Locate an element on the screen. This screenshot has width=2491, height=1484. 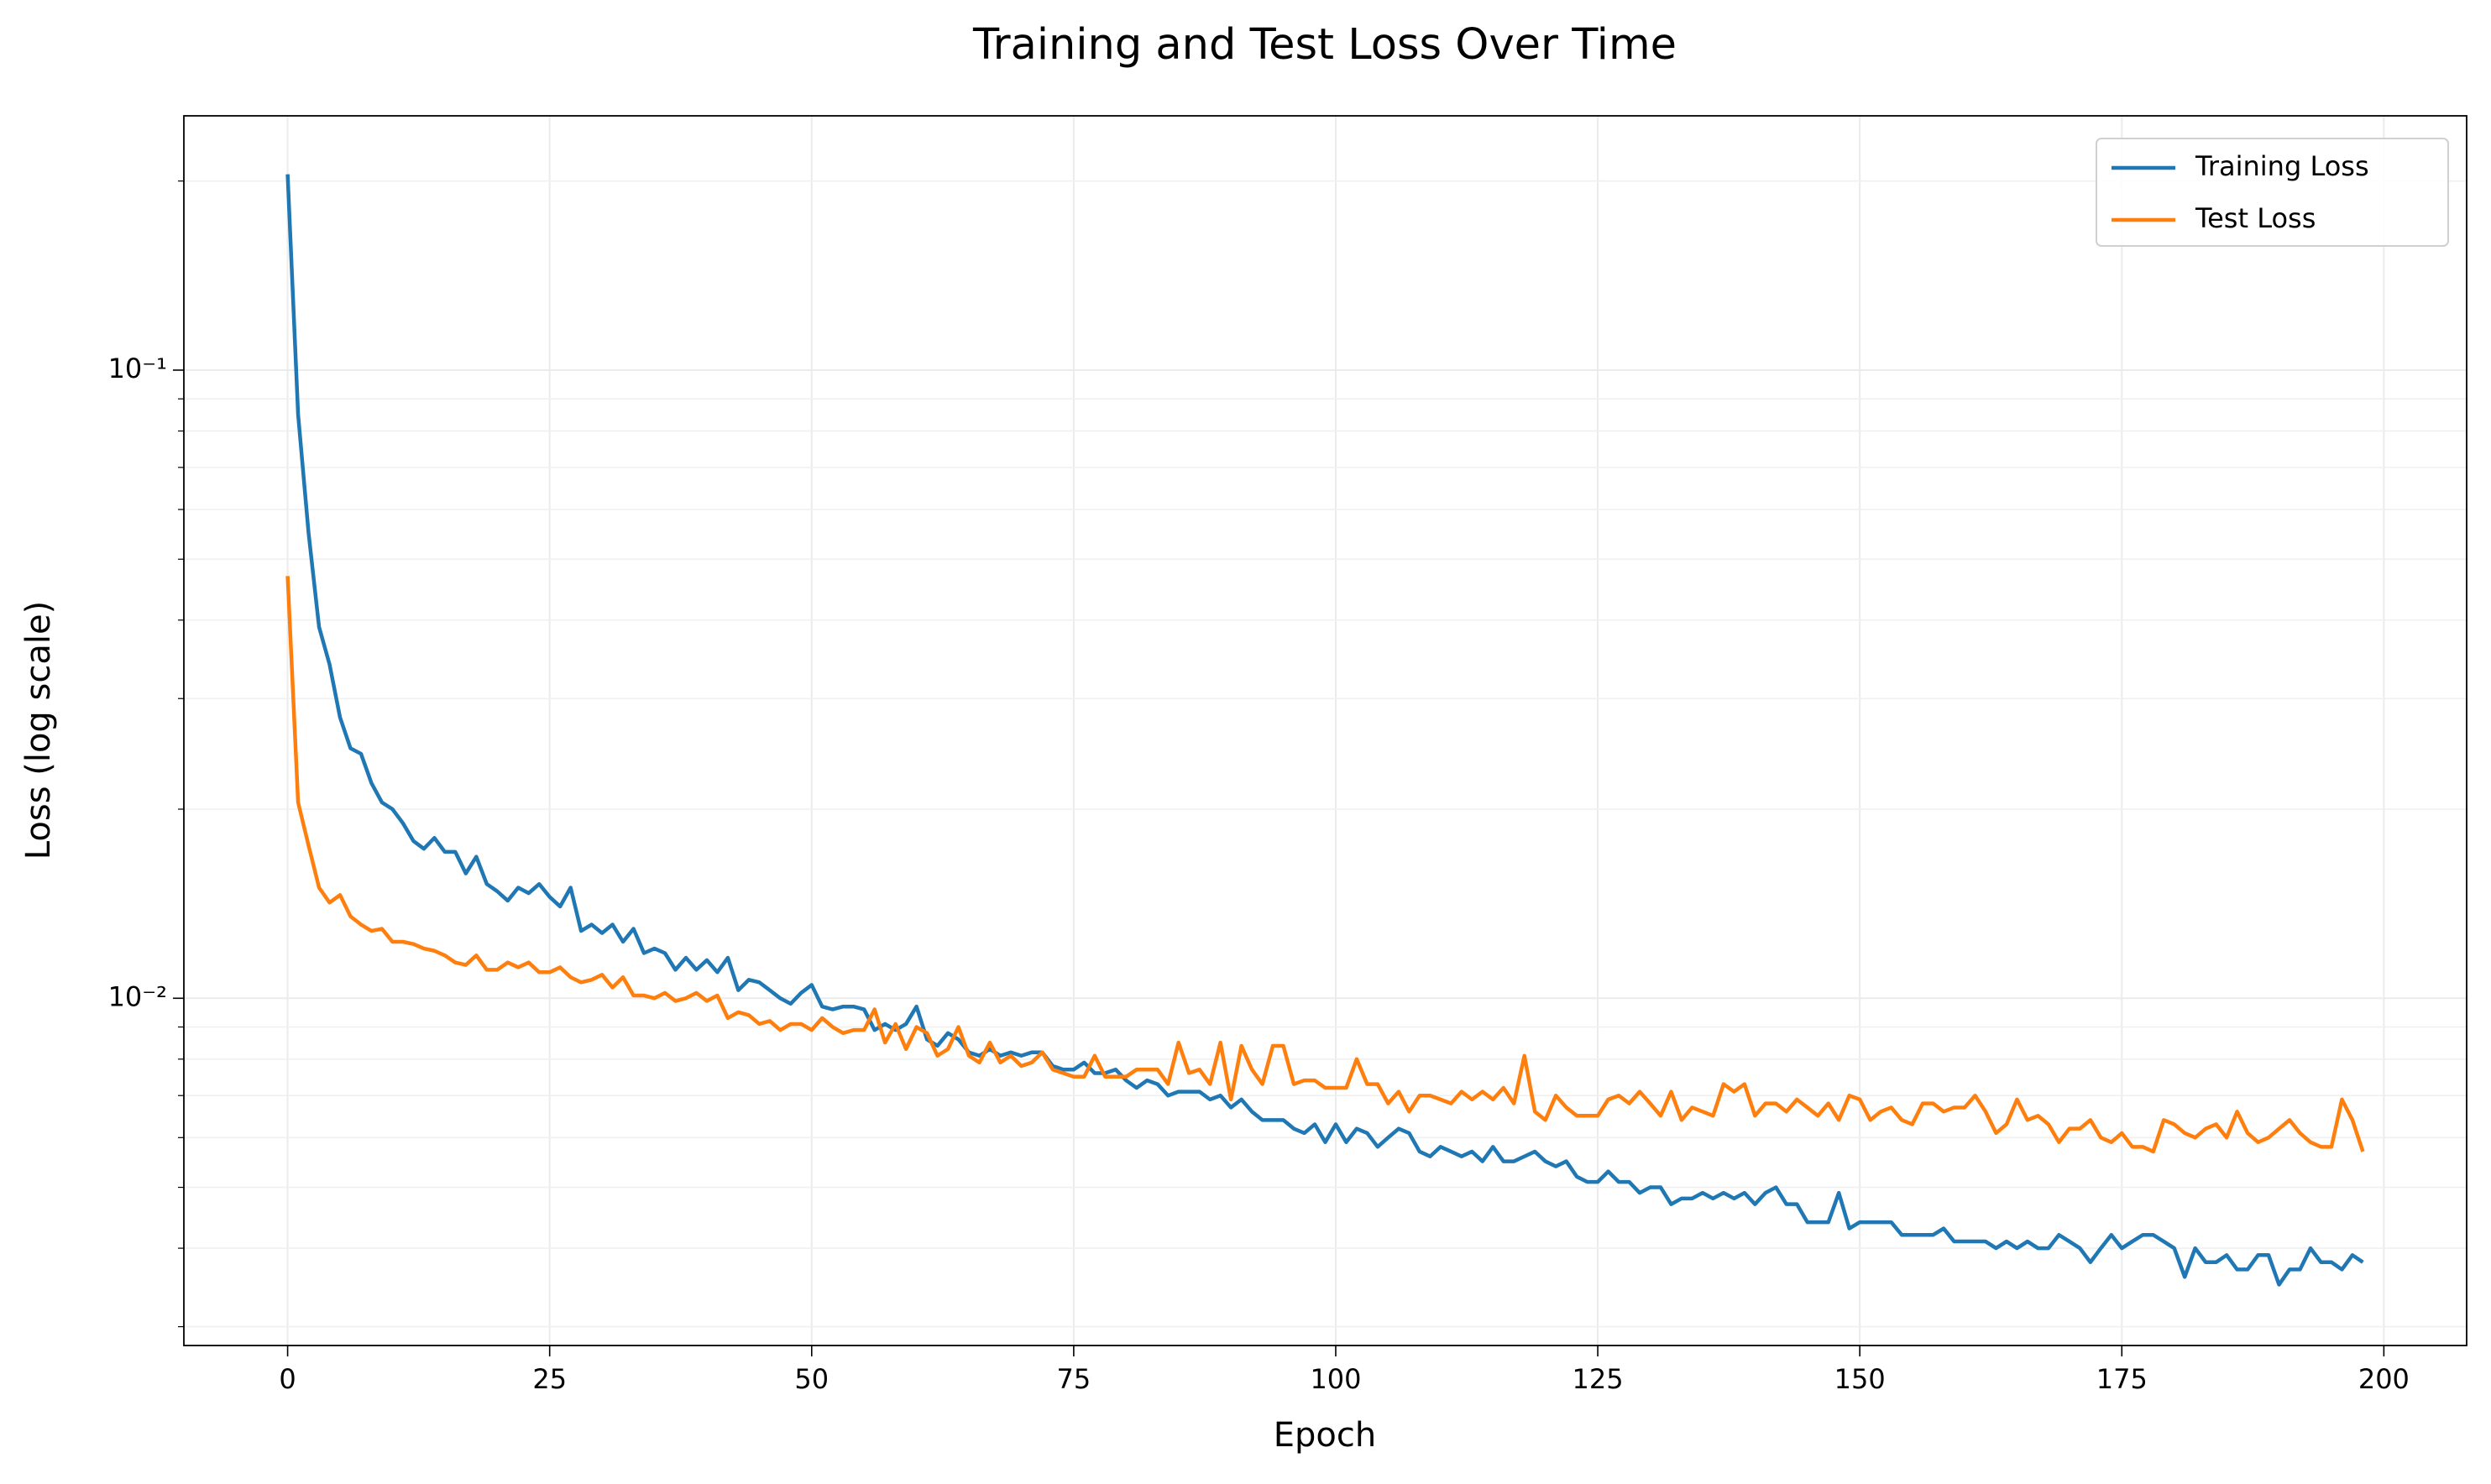
x-tick-label: 100 is located at coordinates (1335, 1379).